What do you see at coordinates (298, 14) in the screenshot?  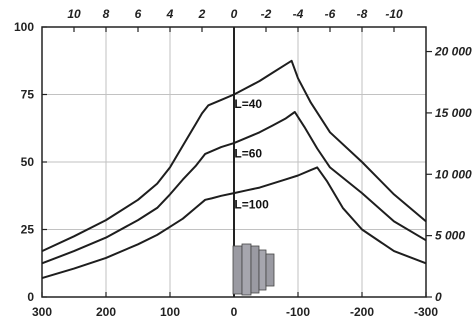 I see `x-top-tick-label: -4` at bounding box center [298, 14].